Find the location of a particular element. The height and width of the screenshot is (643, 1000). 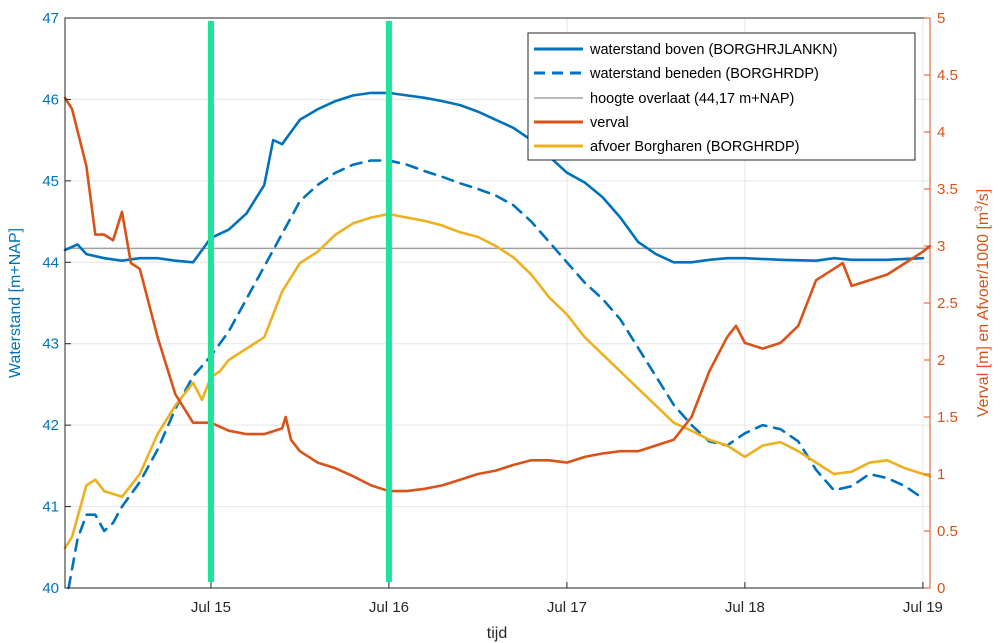

y-tick-label-right: 1.5 is located at coordinates (947, 417).